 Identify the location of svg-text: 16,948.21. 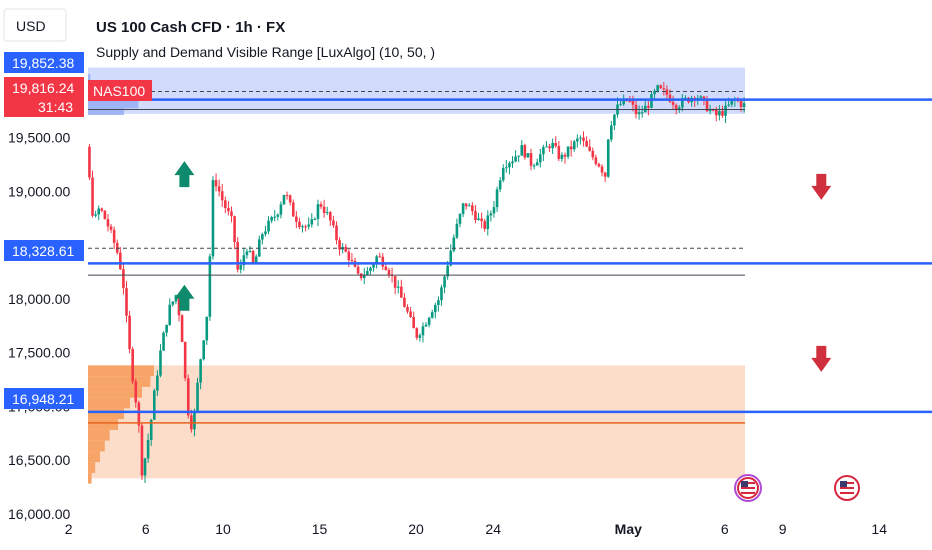
(43, 399).